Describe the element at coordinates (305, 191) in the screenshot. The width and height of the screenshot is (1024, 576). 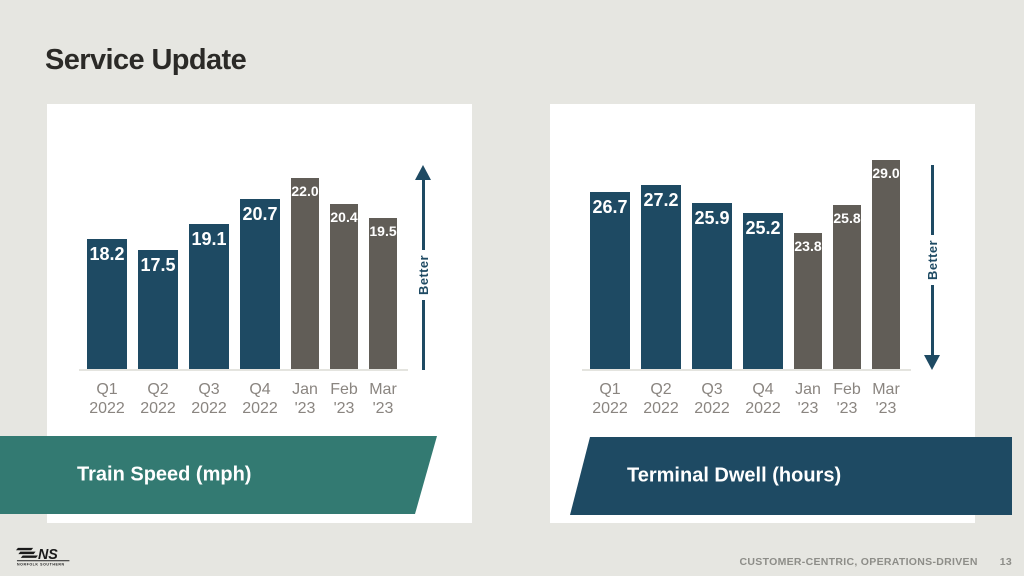
I see `bar-value-label: 22.0` at that location.